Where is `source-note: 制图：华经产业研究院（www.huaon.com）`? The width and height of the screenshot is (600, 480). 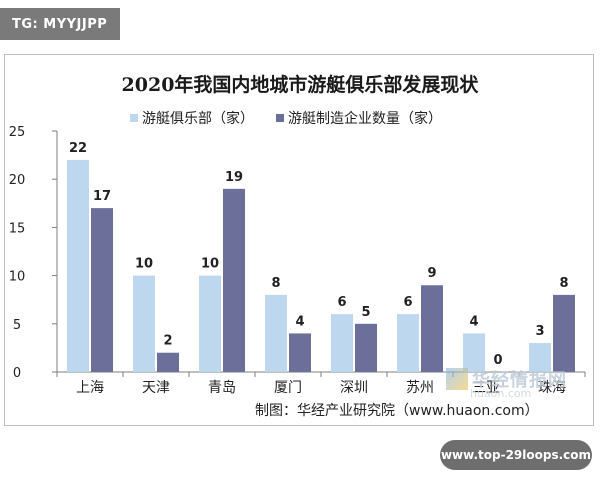 source-note: 制图：华经产业研究院（www.huaon.com） is located at coordinates (397, 411).